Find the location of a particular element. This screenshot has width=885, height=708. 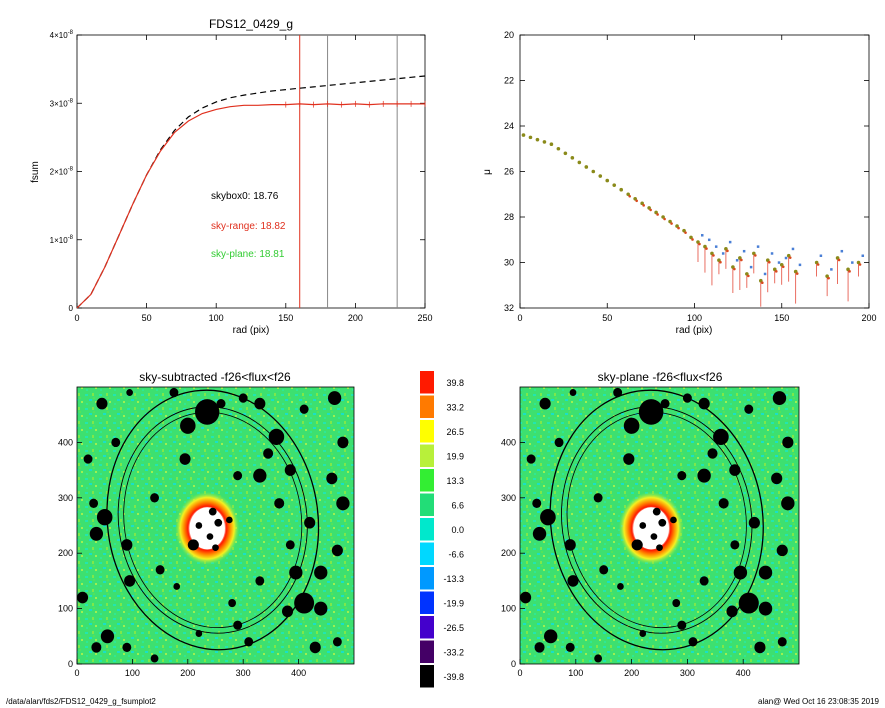

colorbar-label: 26.5 is located at coordinates (455, 432).